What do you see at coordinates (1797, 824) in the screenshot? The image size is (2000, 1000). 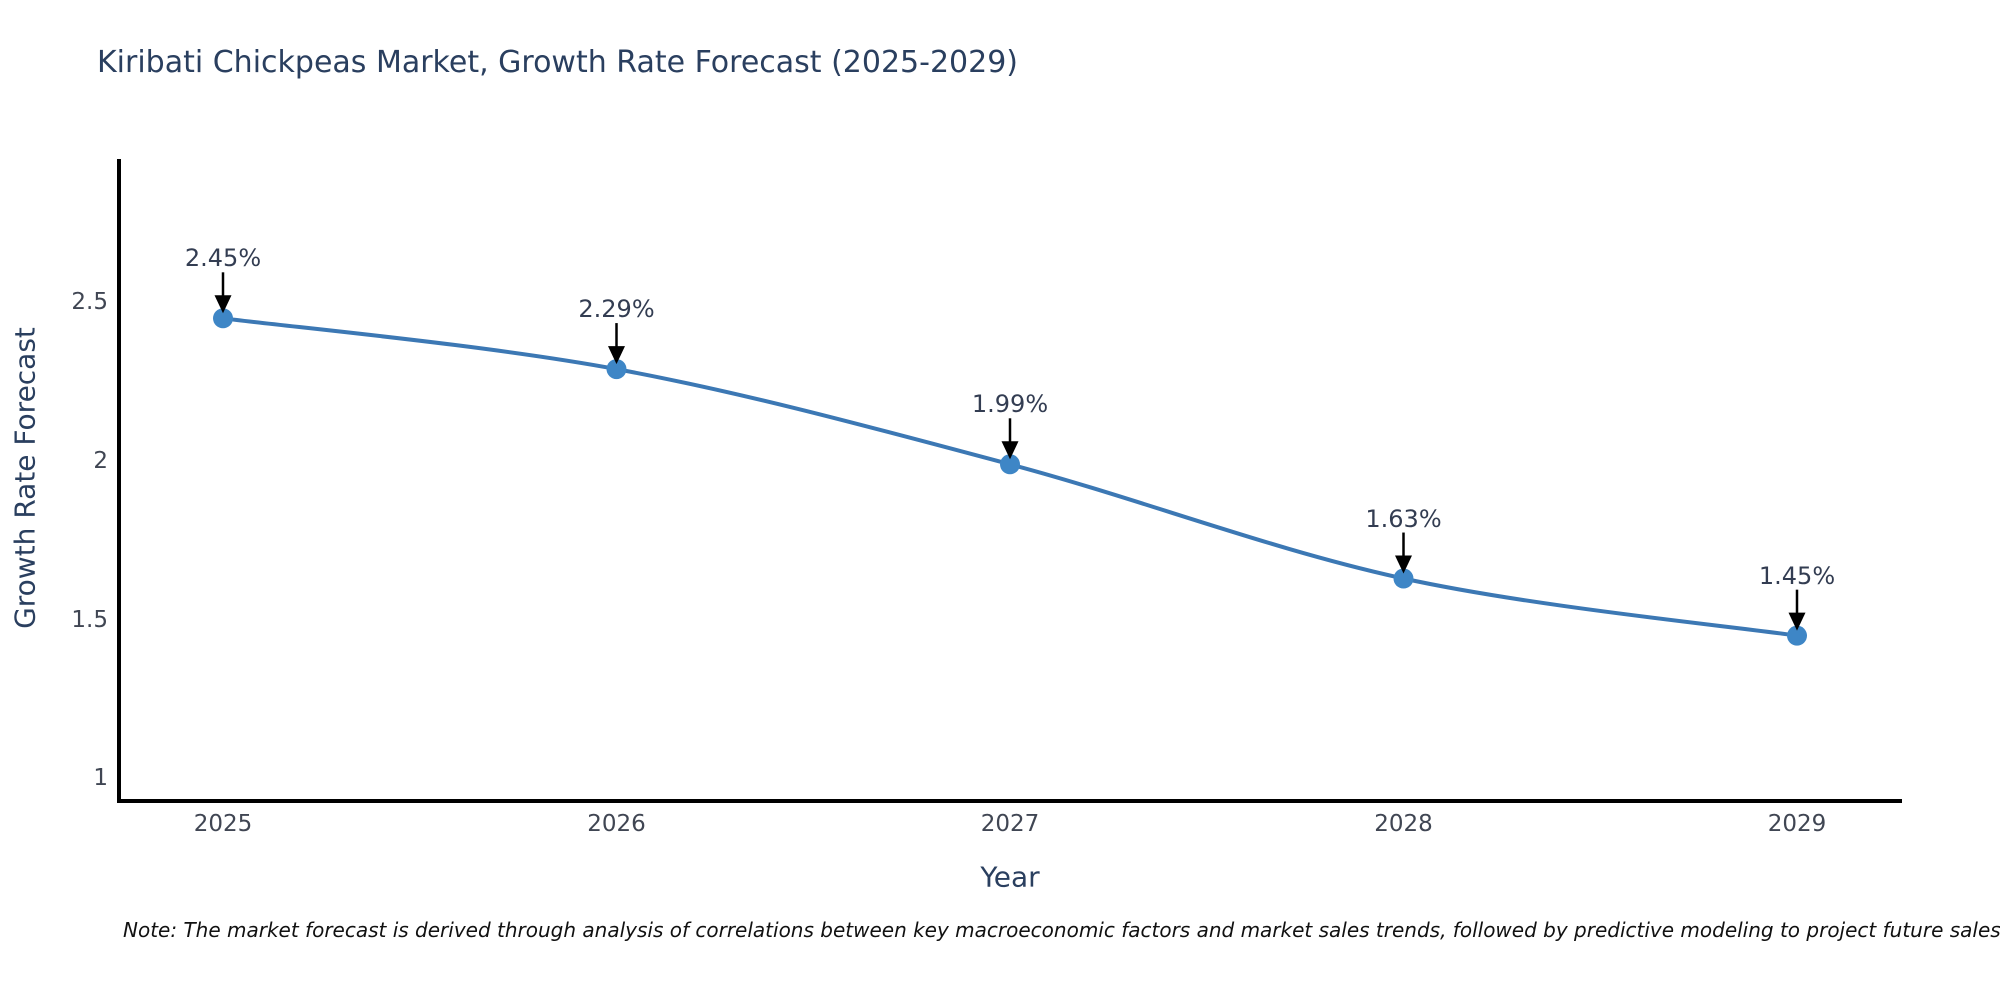 I see `x-tick-label: 2029` at bounding box center [1797, 824].